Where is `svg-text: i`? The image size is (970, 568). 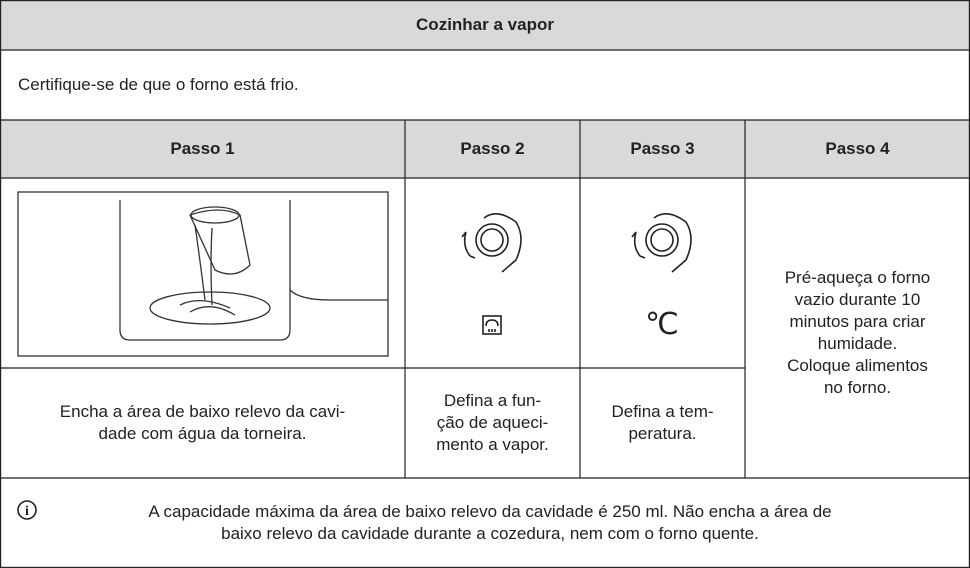
svg-text: i is located at coordinates (27, 511).